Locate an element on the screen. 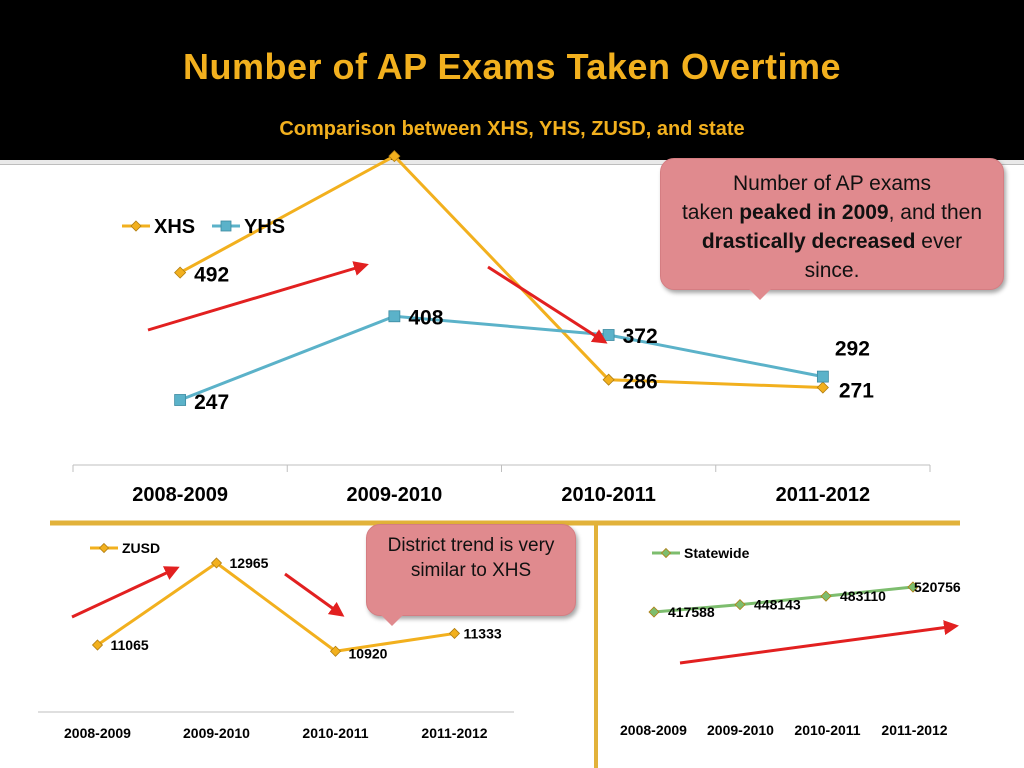 The height and width of the screenshot is (768, 1024). statewide-data-label: 417588 is located at coordinates (691, 612).